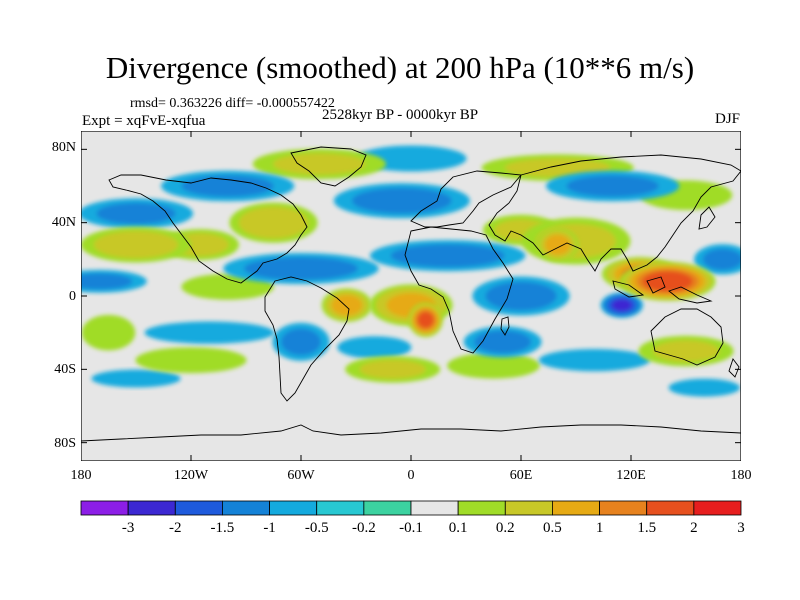 This screenshot has width=800, height=600. I want to click on coast-madagascar, so click(505, 326).